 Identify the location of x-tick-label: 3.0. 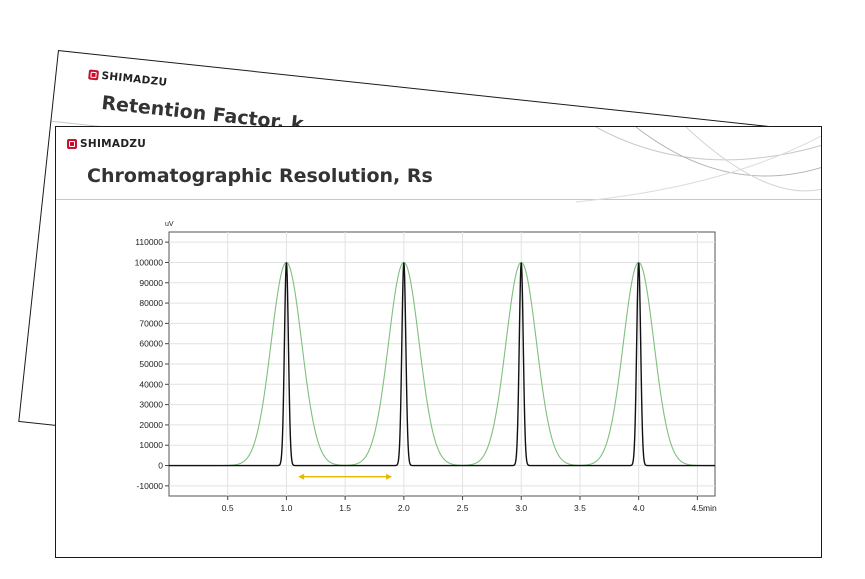
(521, 508).